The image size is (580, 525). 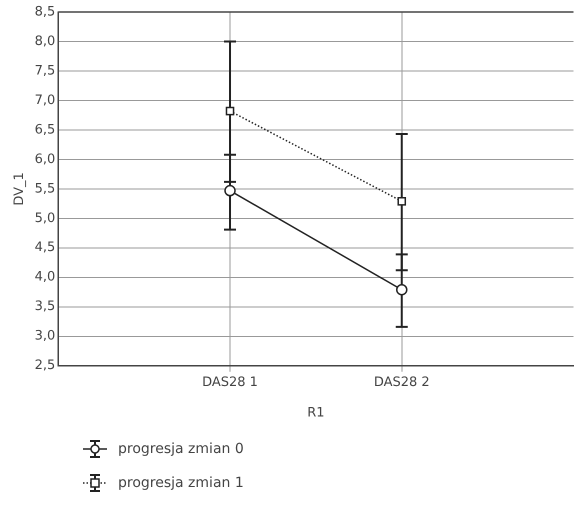 I want to click on y-tick-label: 6,5, so click(x=45, y=130).